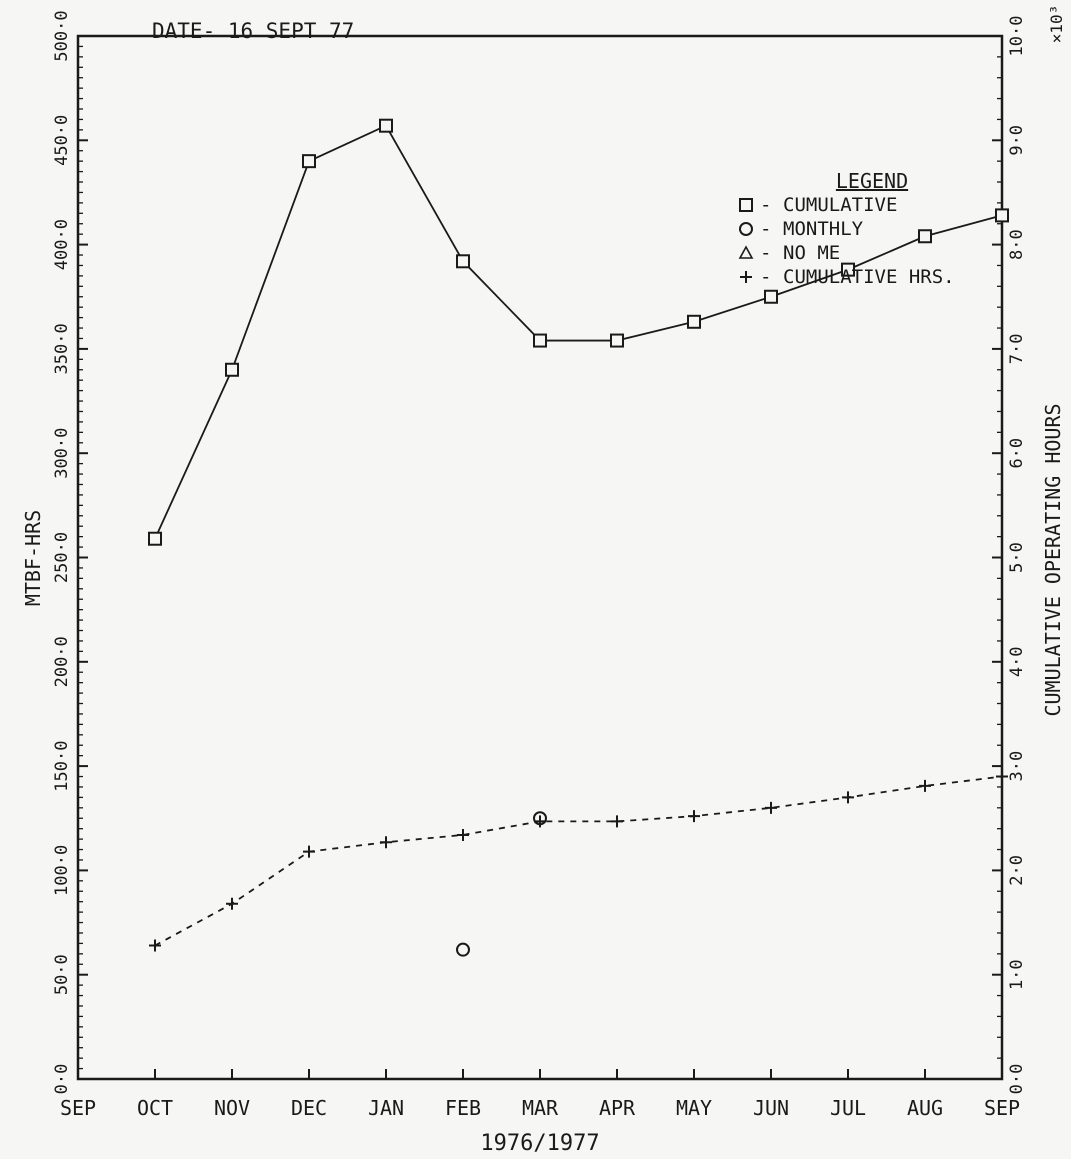 This screenshot has height=1159, width=1071. What do you see at coordinates (463, 949) in the screenshot?
I see `monthly-point` at bounding box center [463, 949].